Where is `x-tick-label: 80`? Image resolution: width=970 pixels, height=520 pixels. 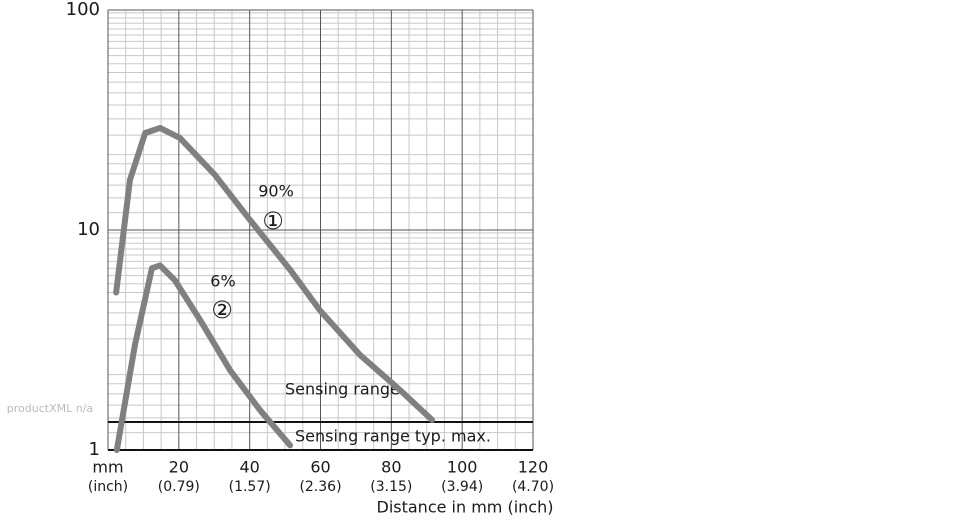 x-tick-label: 80 is located at coordinates (391, 467).